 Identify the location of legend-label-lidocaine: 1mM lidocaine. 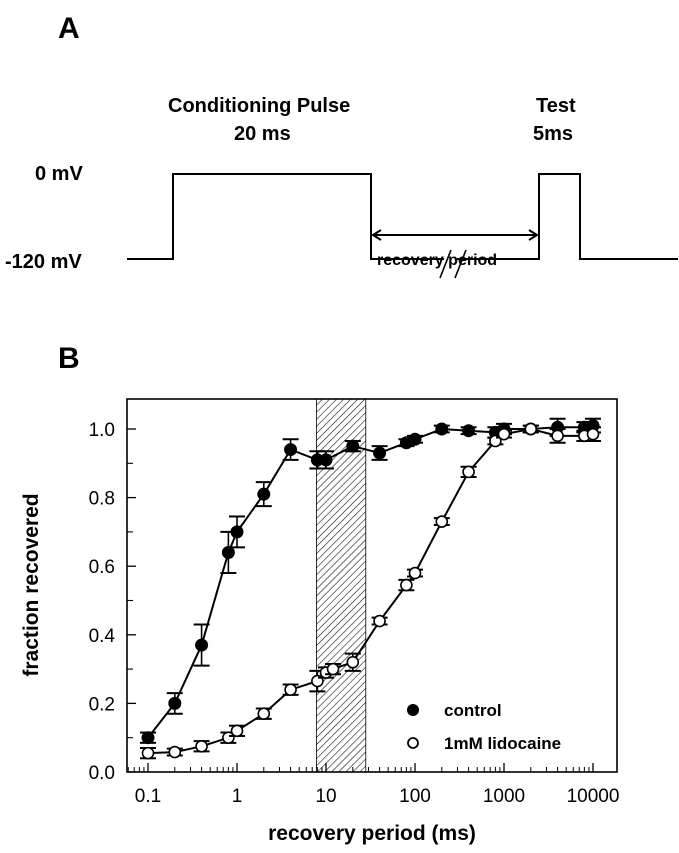
(502, 743).